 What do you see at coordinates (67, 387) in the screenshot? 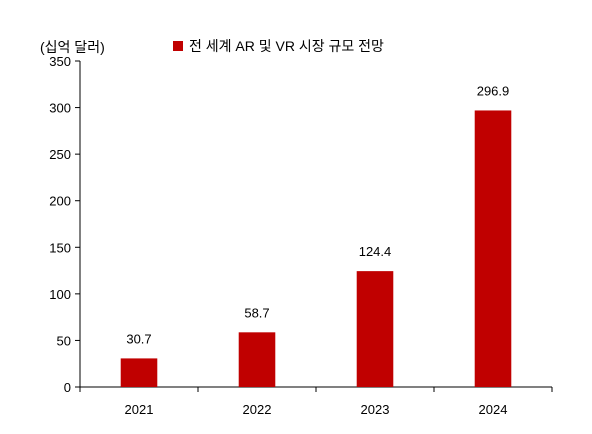
I see `y-tick-label: 0` at bounding box center [67, 387].